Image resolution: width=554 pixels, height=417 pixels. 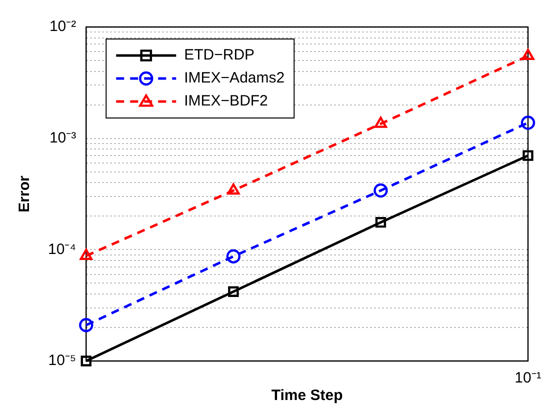 What do you see at coordinates (62, 137) in the screenshot?
I see `y-tick-label: 10⁻³` at bounding box center [62, 137].